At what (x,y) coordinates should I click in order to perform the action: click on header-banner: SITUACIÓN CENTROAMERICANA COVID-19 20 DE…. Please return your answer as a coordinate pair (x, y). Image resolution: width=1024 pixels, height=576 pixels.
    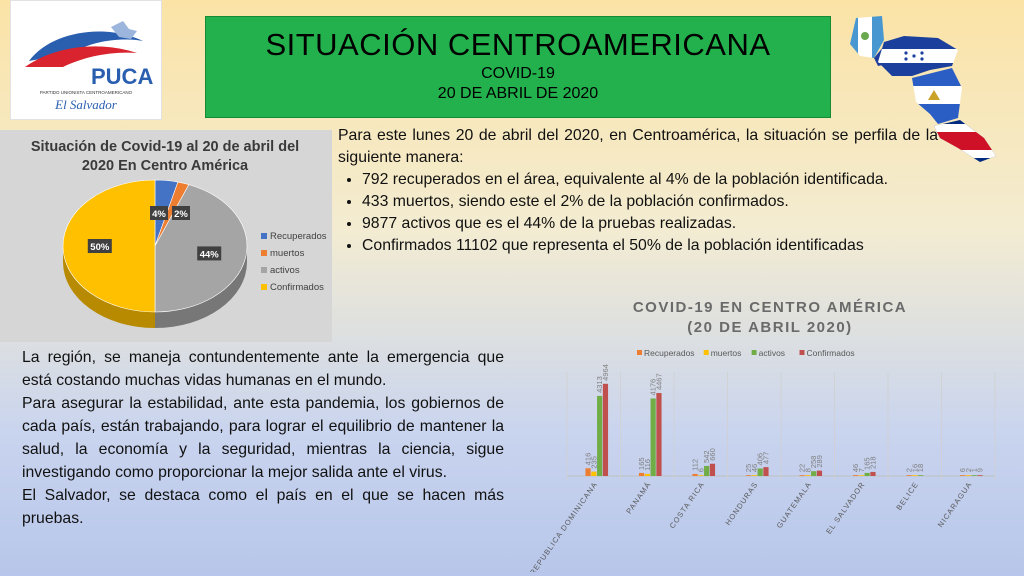
    Looking at the image, I should click on (518, 67).